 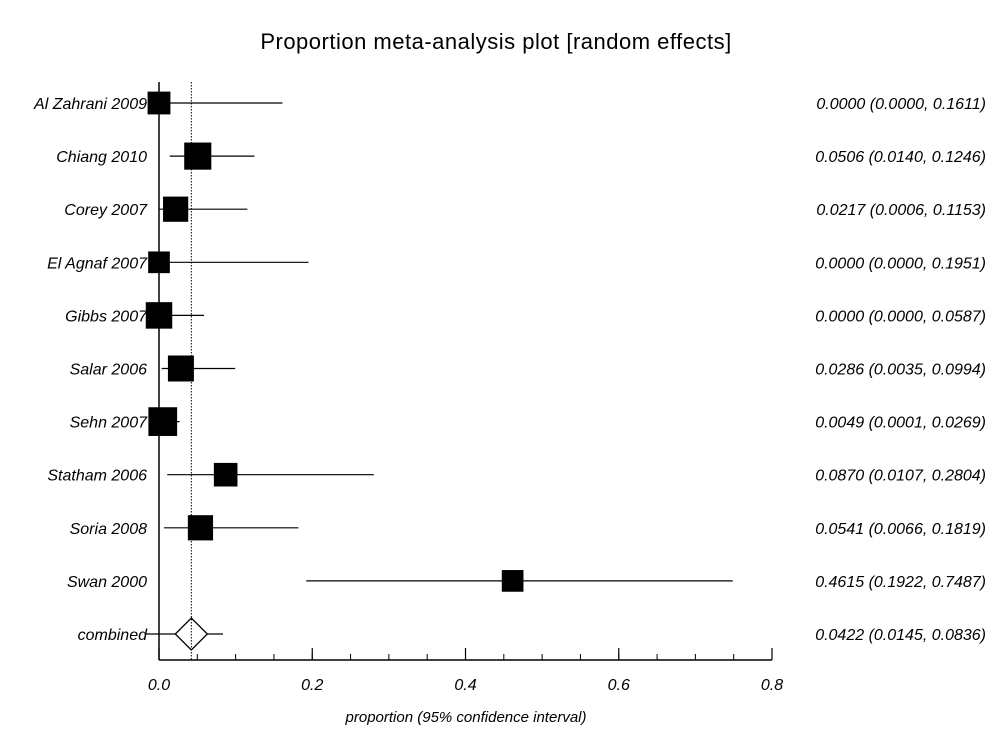 What do you see at coordinates (900, 476) in the screenshot?
I see `ci-value-label: 0.0870 (0.0107, 0.2804)` at bounding box center [900, 476].